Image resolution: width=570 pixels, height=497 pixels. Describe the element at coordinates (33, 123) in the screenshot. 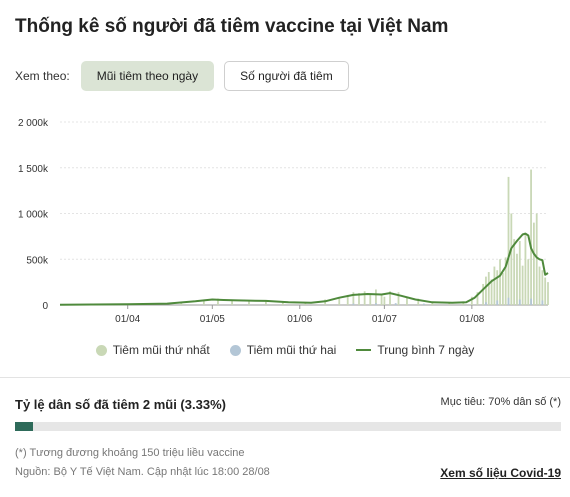

I see `y-tick-label: 2 000k` at that location.